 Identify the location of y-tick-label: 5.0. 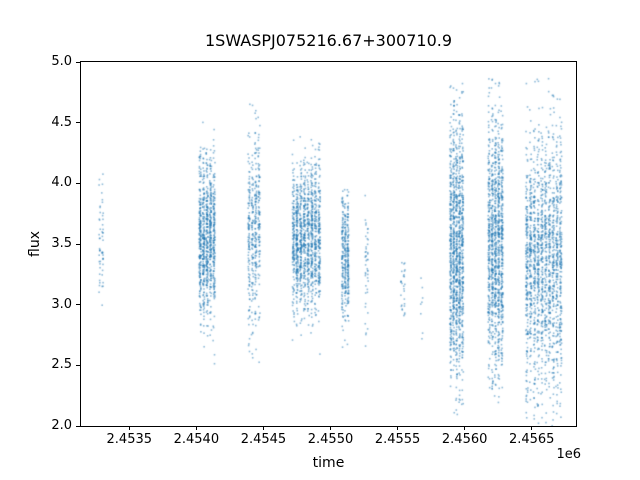
(61, 61).